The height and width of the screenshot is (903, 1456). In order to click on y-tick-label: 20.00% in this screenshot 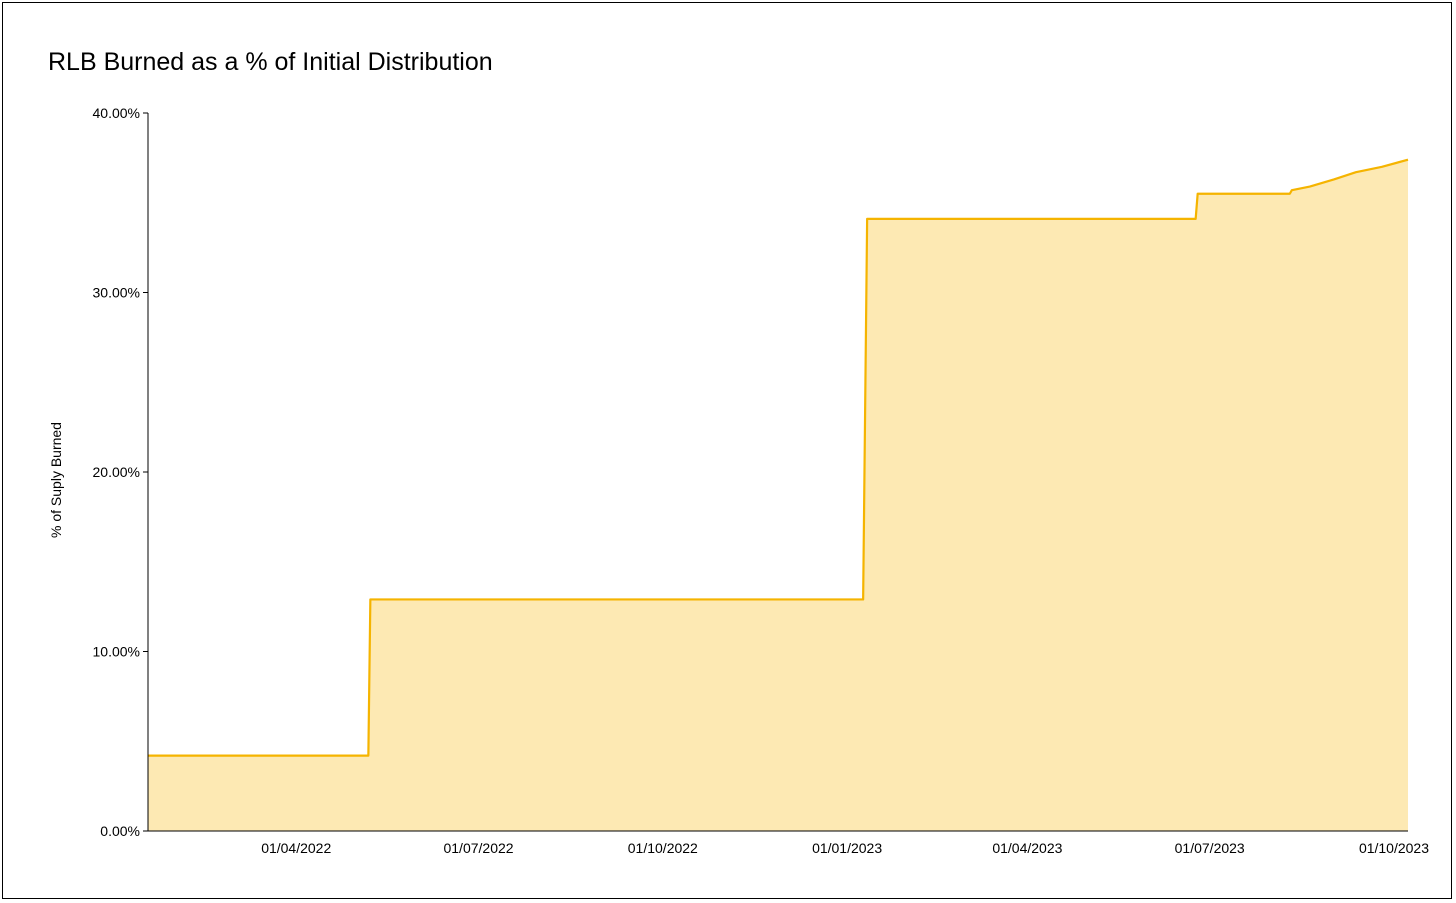, I will do `click(116, 472)`.